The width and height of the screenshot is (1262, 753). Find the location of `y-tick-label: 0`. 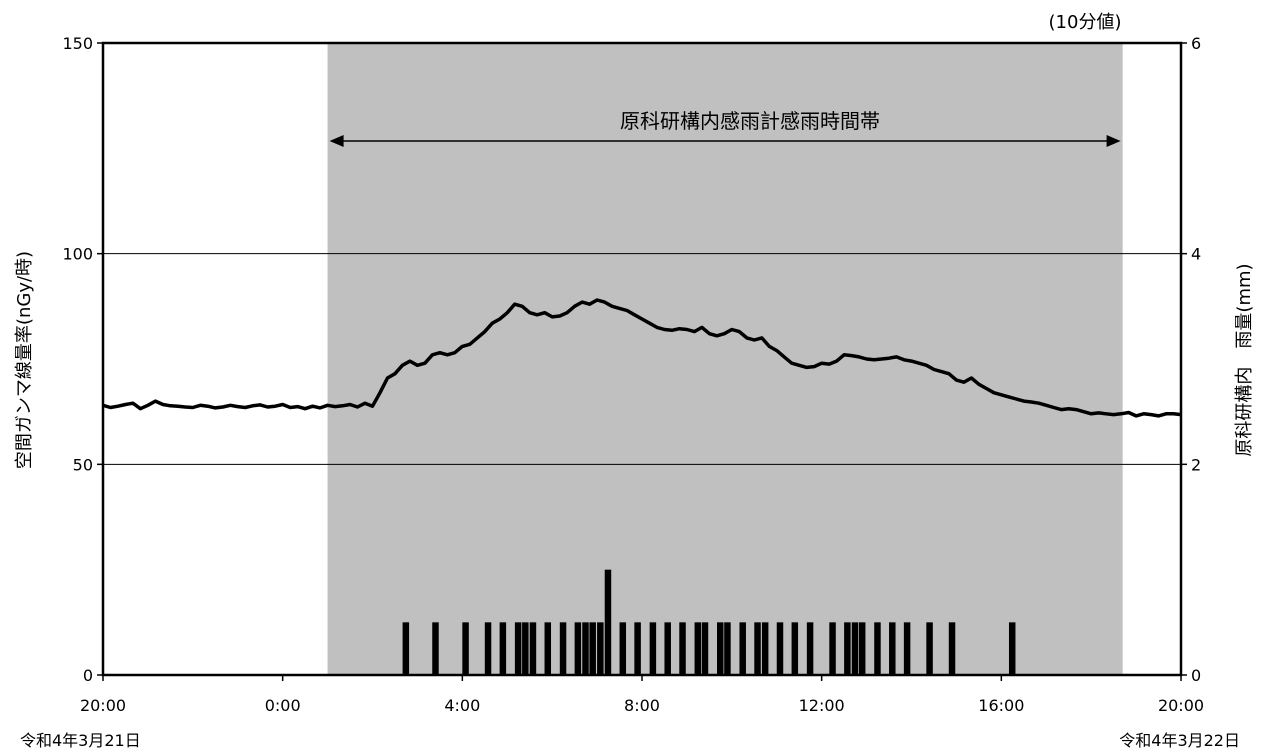

y-tick-label: 0 is located at coordinates (88, 675).